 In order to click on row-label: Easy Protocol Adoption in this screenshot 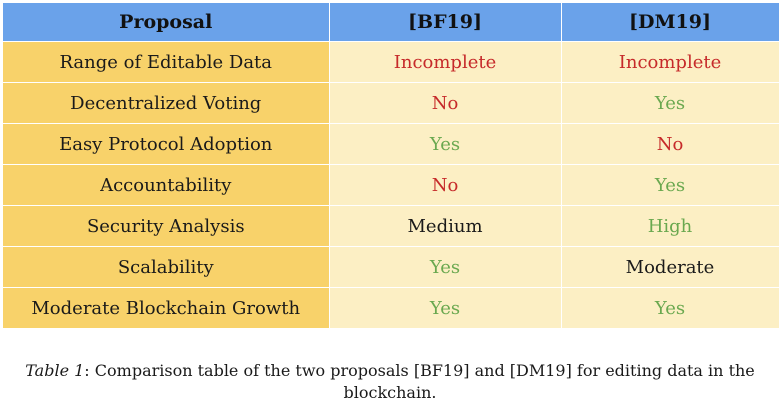, I will do `click(166, 144)`.